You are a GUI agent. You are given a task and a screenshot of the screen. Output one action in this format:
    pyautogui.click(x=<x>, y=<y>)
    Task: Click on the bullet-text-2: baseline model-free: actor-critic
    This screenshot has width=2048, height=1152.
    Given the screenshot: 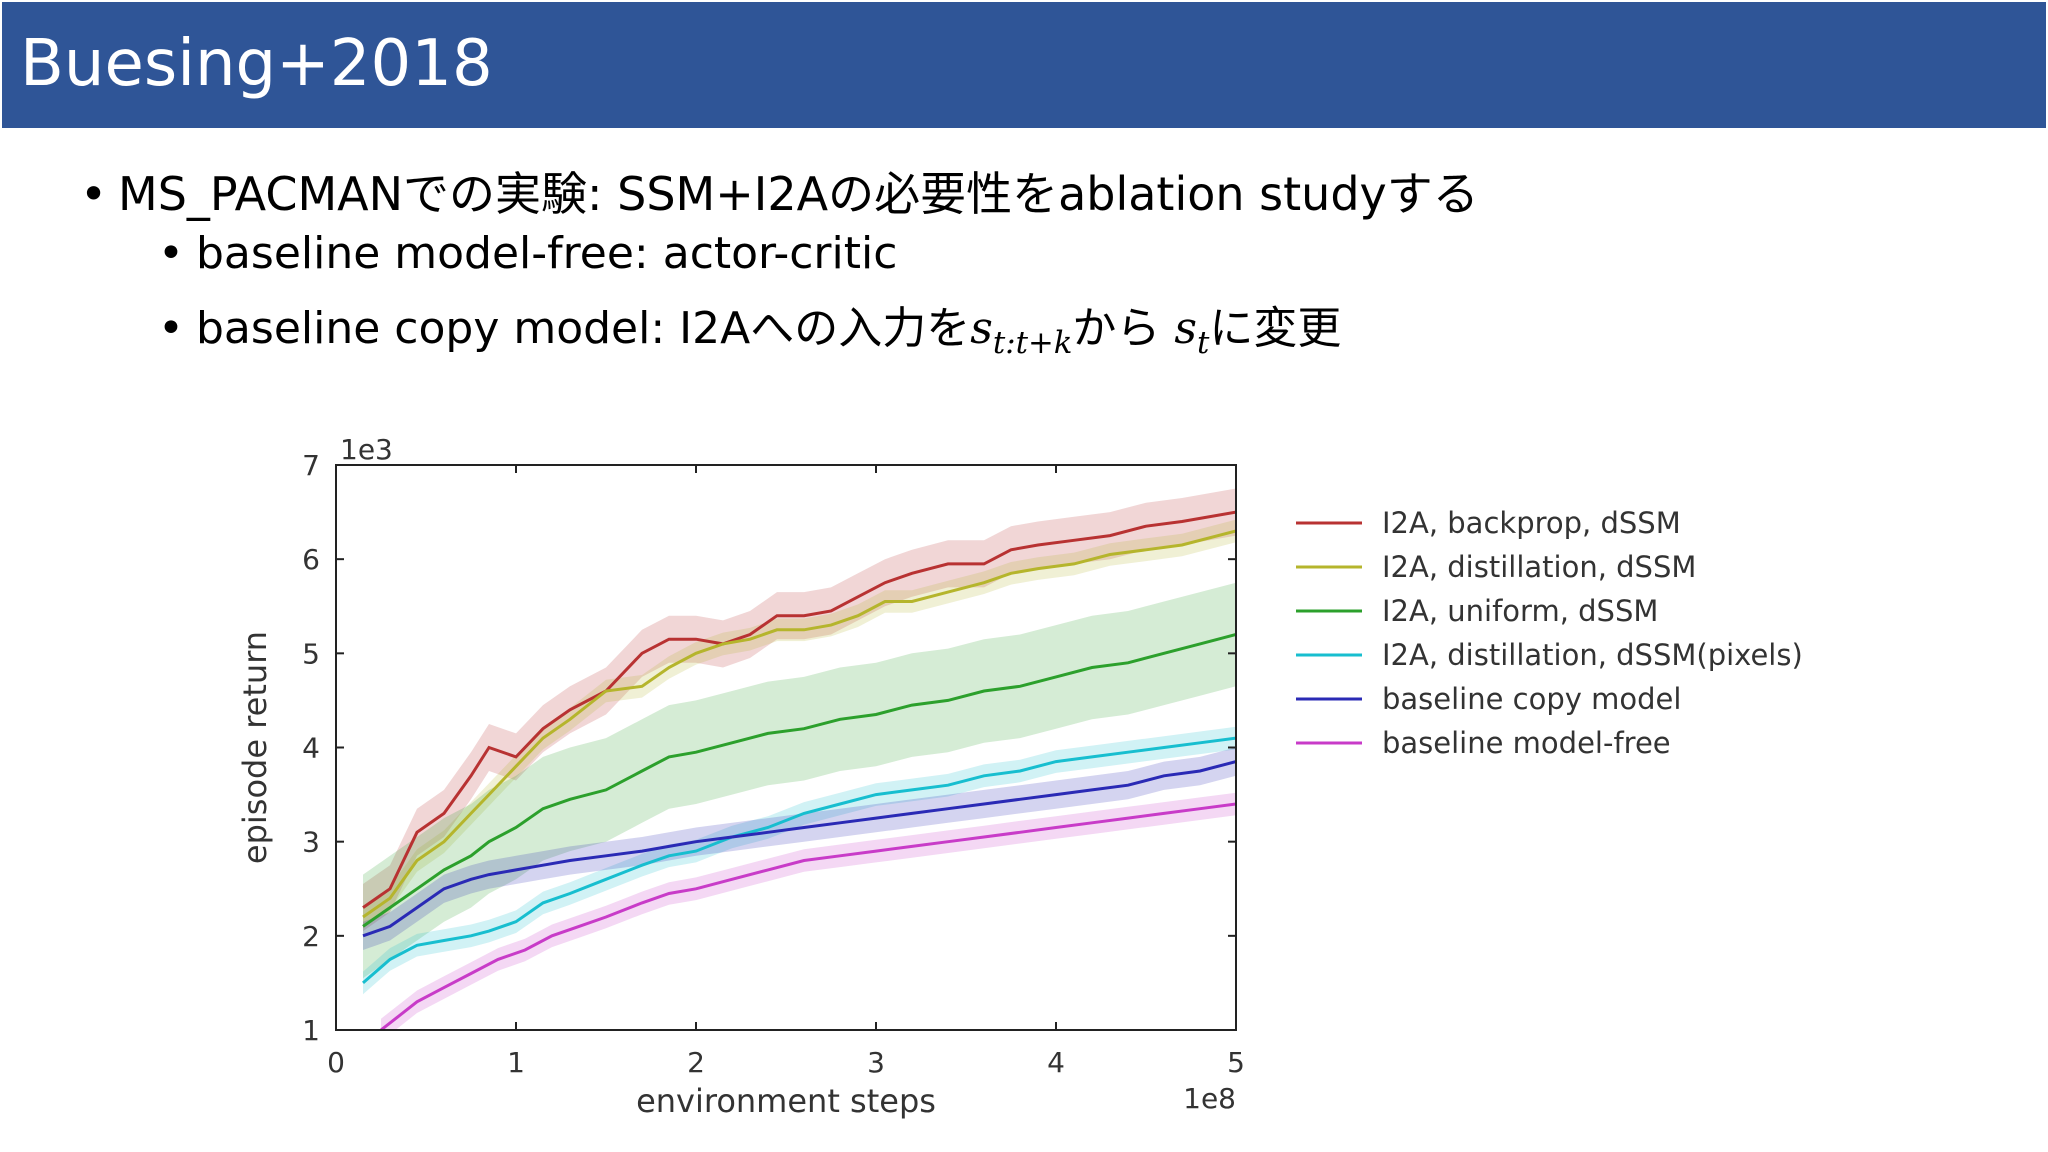 What is the action you would take?
    pyautogui.click(x=547, y=253)
    